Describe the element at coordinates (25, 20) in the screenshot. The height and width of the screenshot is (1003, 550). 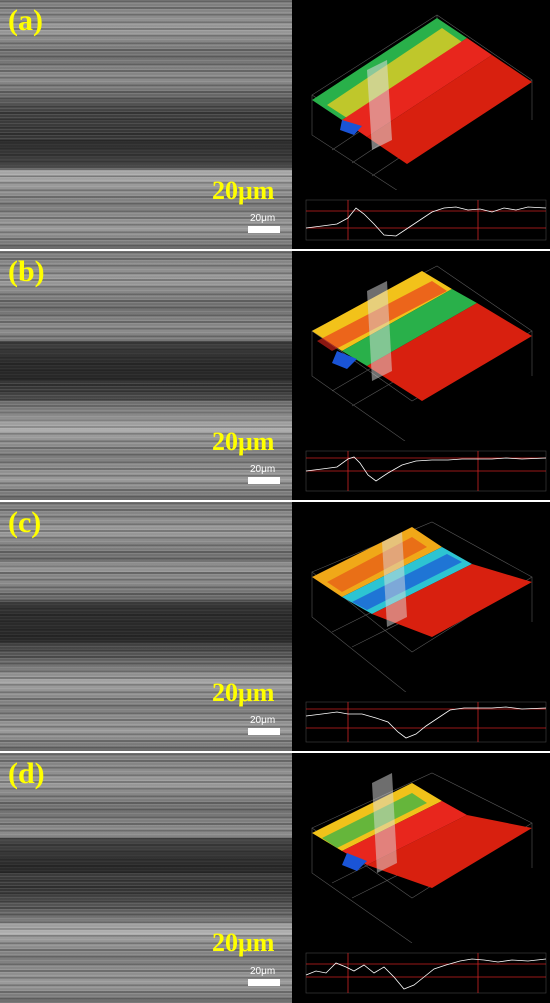
I see `panel-label: (a)` at that location.